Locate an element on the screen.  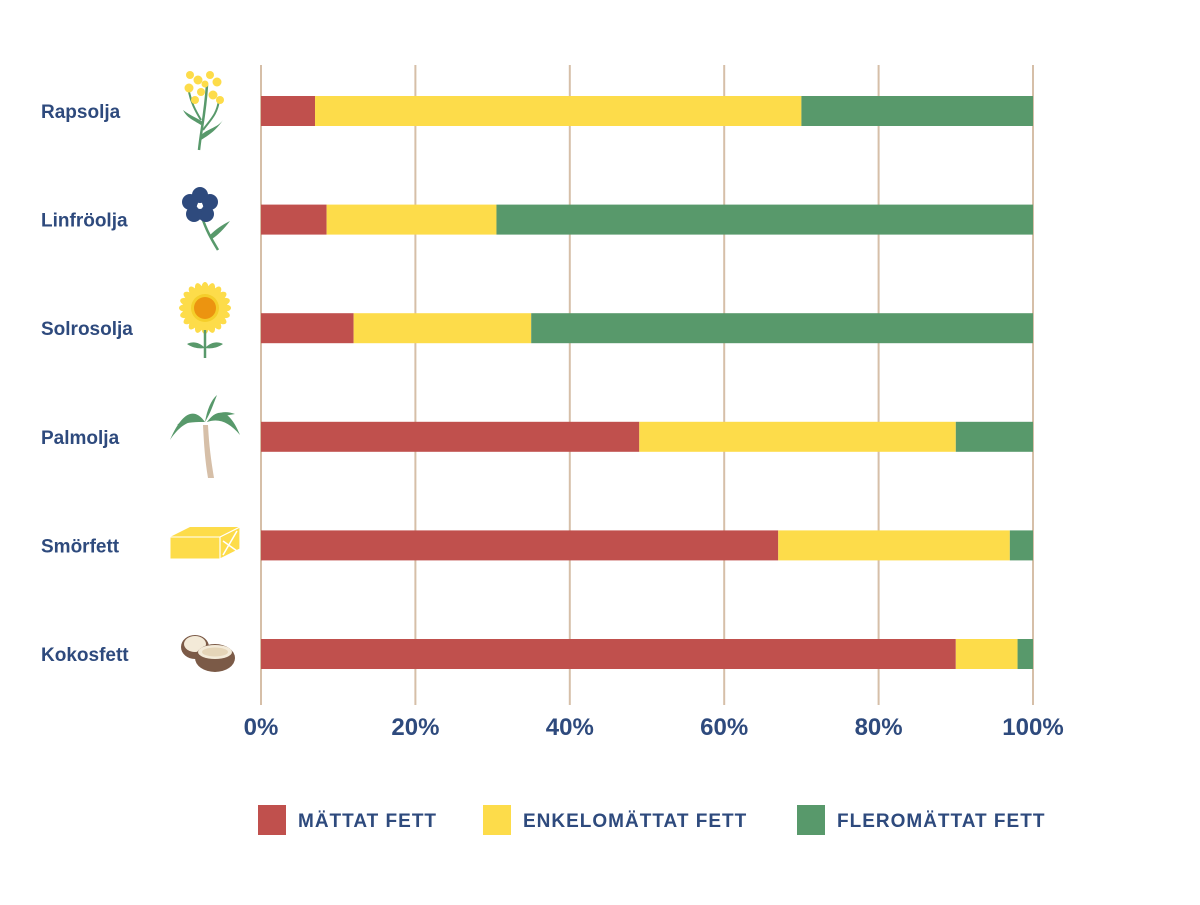
category-icons is located at coordinates (205, 371).